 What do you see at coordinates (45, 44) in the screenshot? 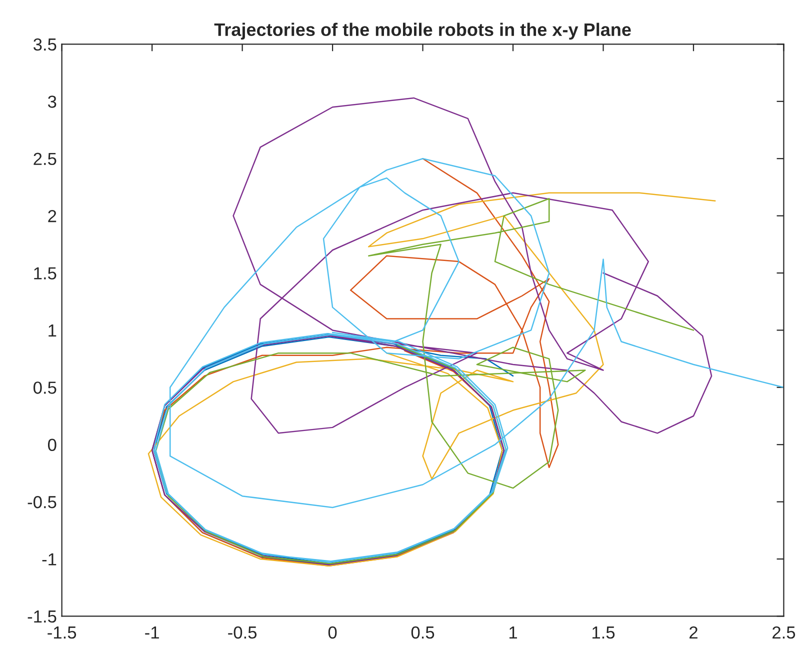
I see `y-tick-label: 3.5` at bounding box center [45, 44].